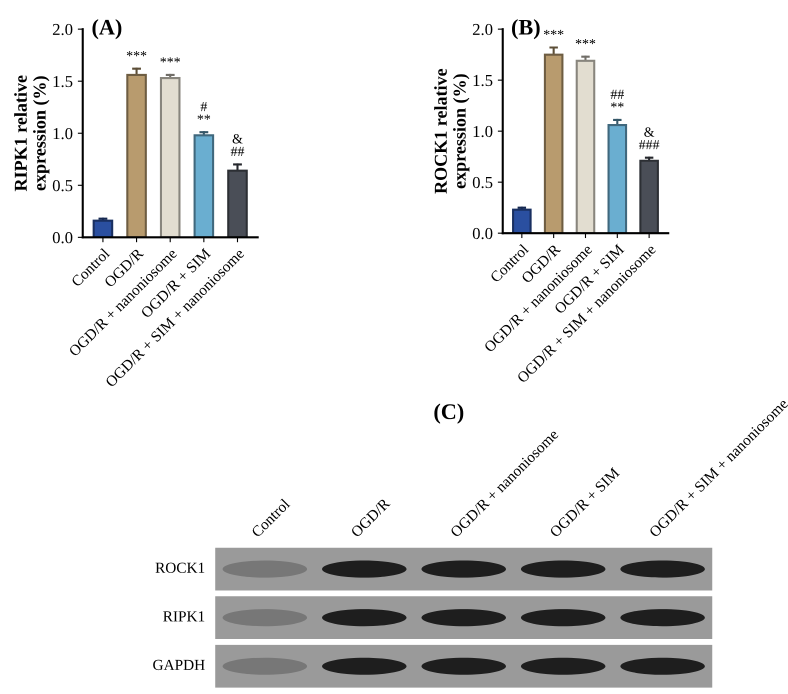  What do you see at coordinates (180, 567) in the screenshot?
I see `category-label: ROCK1` at bounding box center [180, 567].